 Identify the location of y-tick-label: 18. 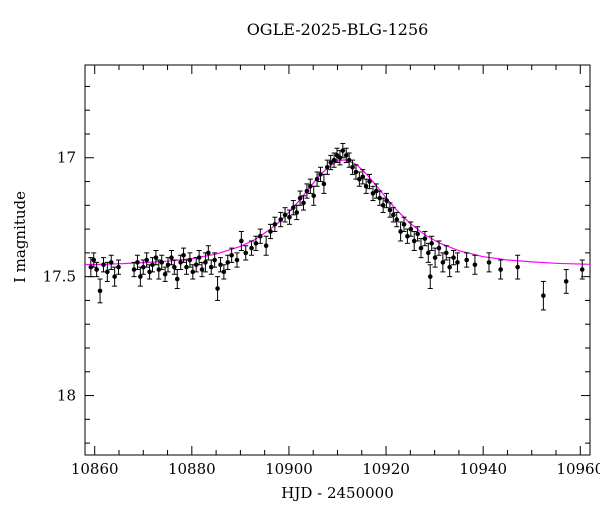
(66, 396).